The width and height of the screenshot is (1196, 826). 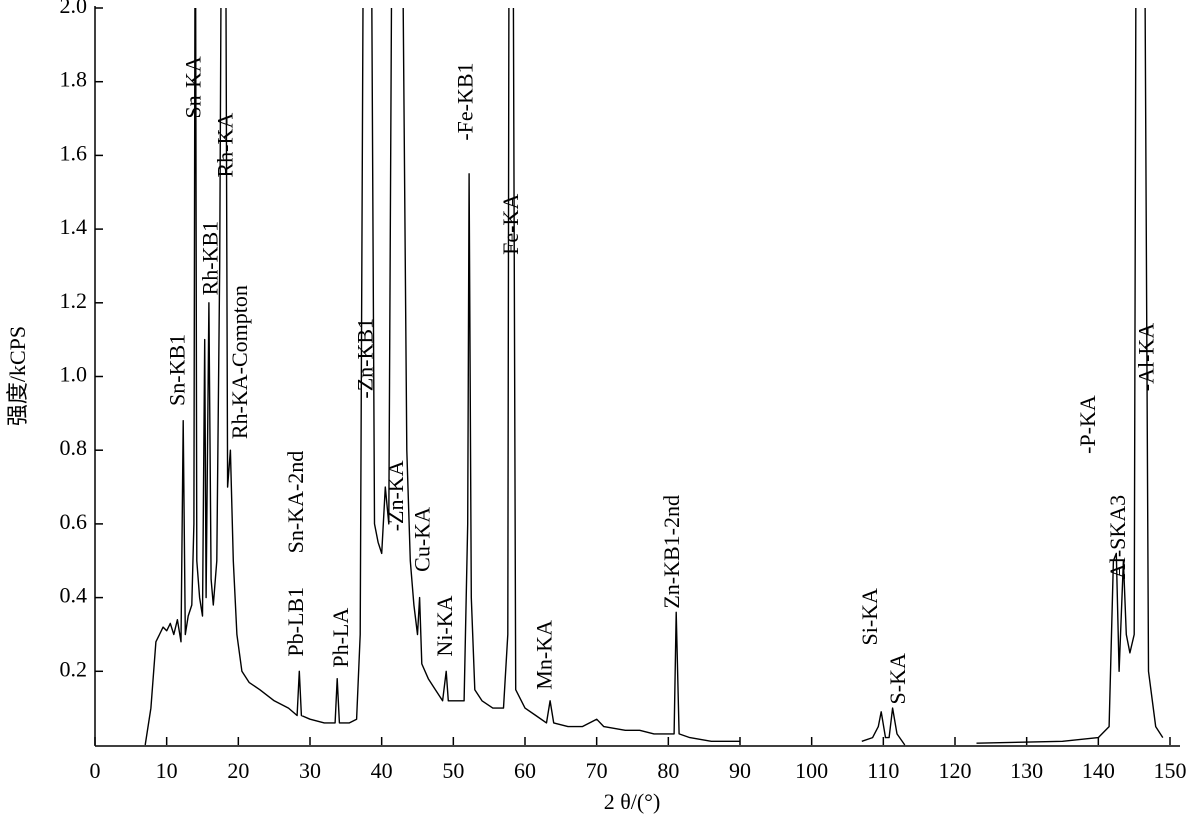 What do you see at coordinates (192, 87) in the screenshot?
I see `peak-label: Sn-KA` at bounding box center [192, 87].